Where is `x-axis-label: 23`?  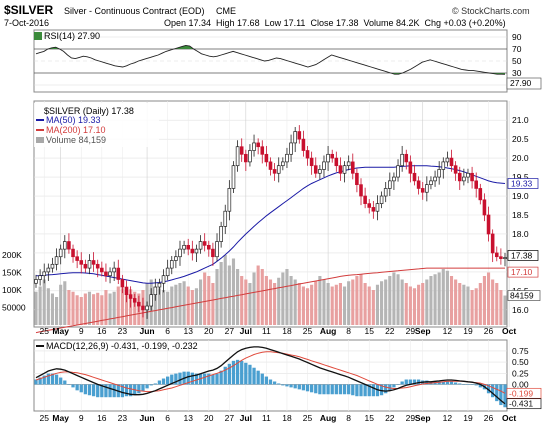 x-axis-label: 23 is located at coordinates (123, 331).